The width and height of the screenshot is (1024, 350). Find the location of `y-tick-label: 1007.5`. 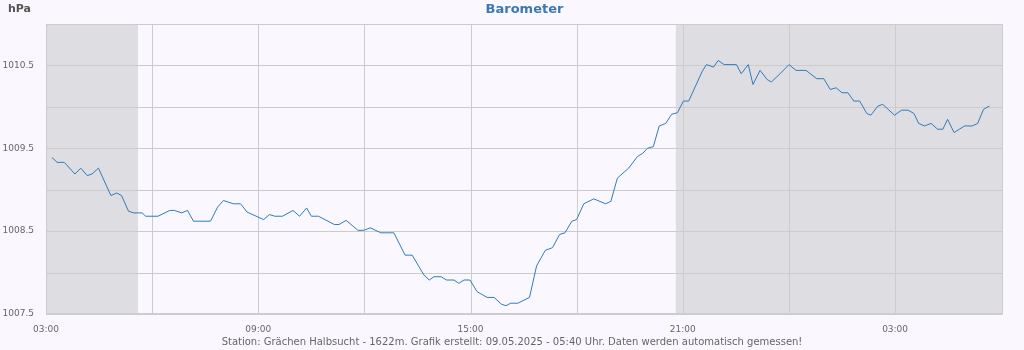

y-tick-label: 1007.5 is located at coordinates (18, 313).